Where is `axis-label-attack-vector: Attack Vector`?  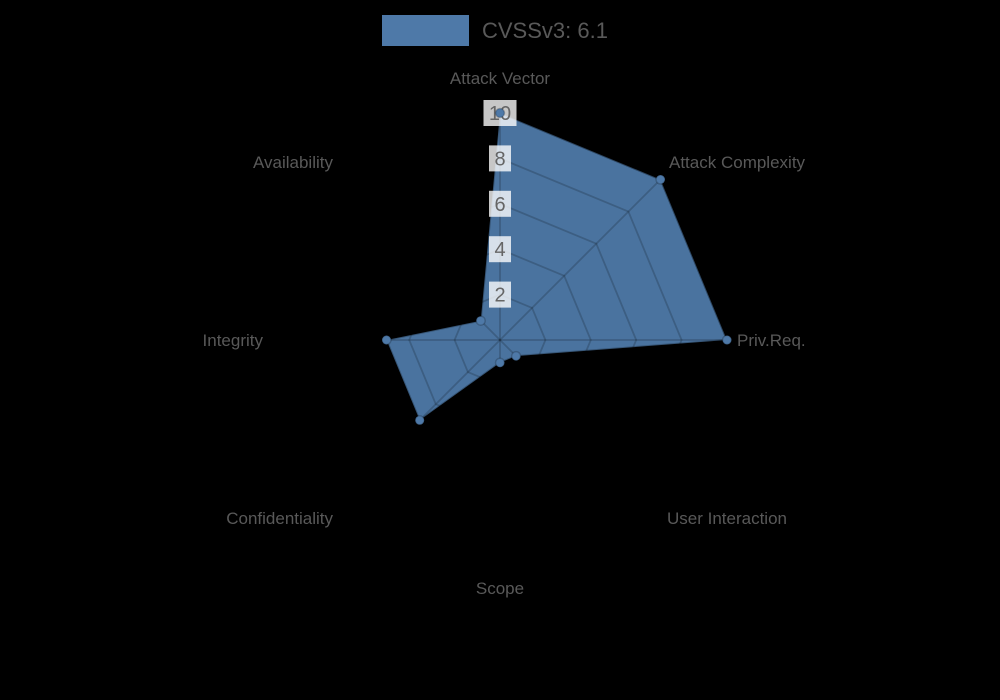 axis-label-attack-vector: Attack Vector is located at coordinates (500, 78).